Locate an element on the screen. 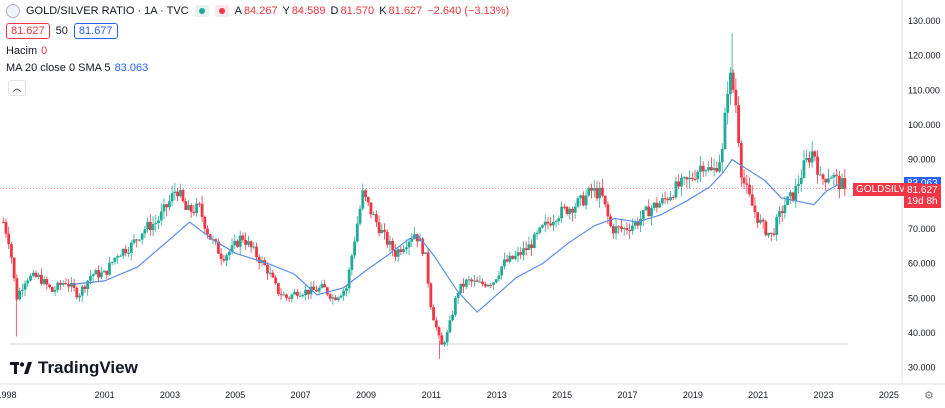 The height and width of the screenshot is (408, 945). tradingview-logo: TradingView is located at coordinates (74, 368).